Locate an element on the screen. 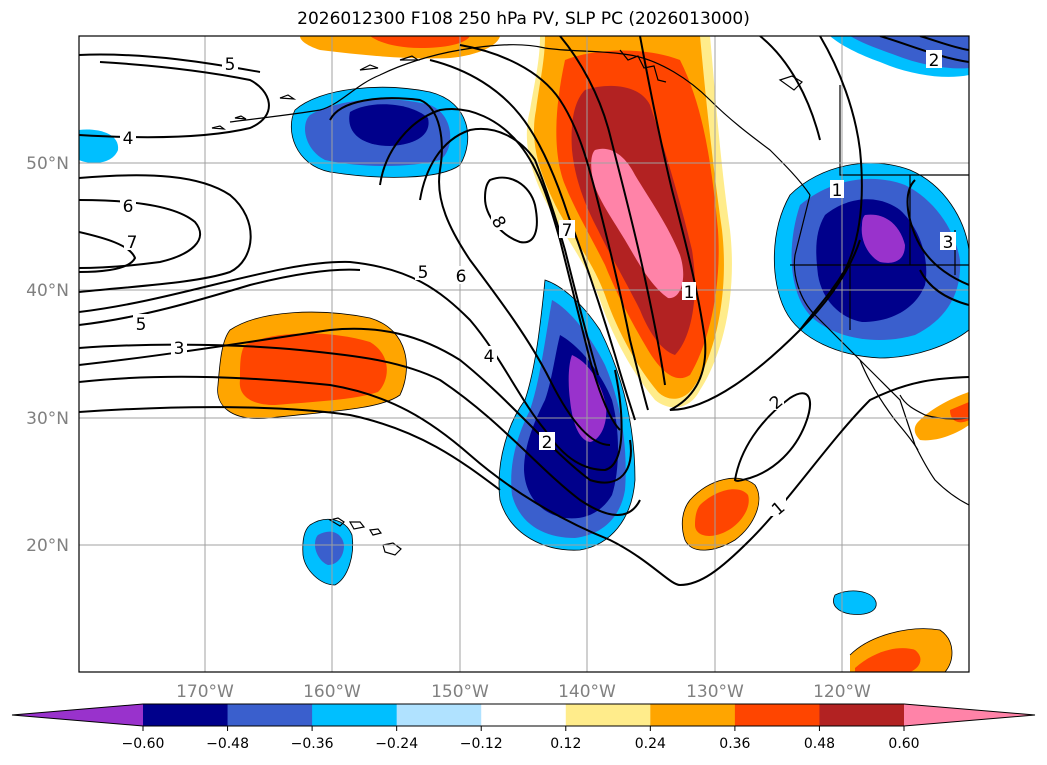 This screenshot has height=765, width=1047. slp-contour-5-north is located at coordinates (170, 63).